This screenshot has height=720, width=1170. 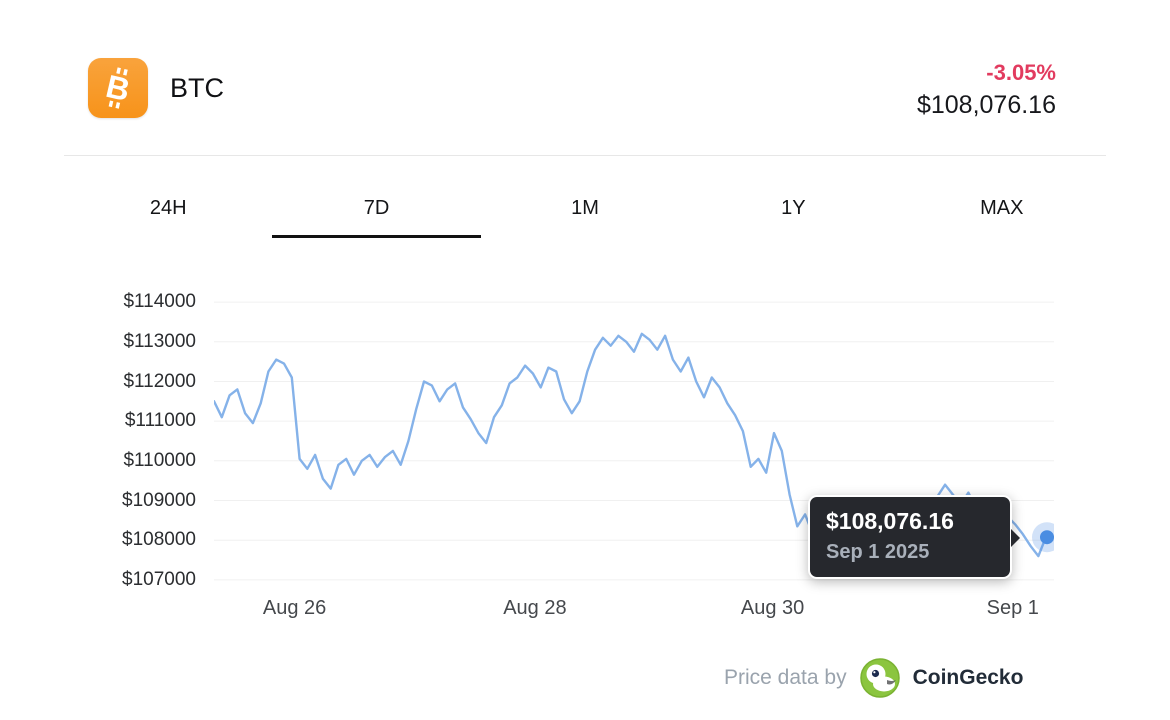 What do you see at coordinates (968, 677) in the screenshot?
I see `coingecko-brand-name: CoinGecko` at bounding box center [968, 677].